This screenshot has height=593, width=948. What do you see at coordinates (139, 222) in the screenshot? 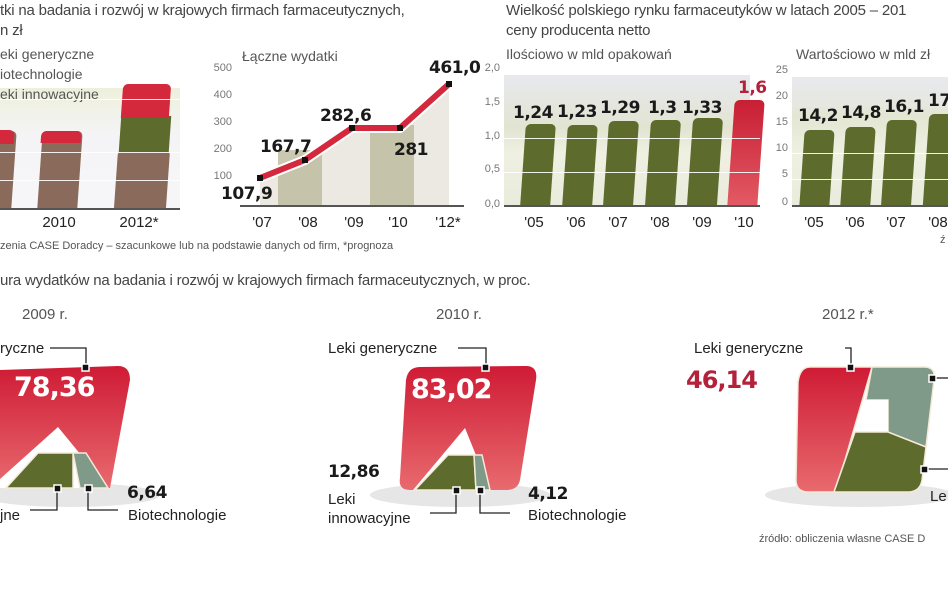
I see `x-label-2012: 2012*` at bounding box center [139, 222].